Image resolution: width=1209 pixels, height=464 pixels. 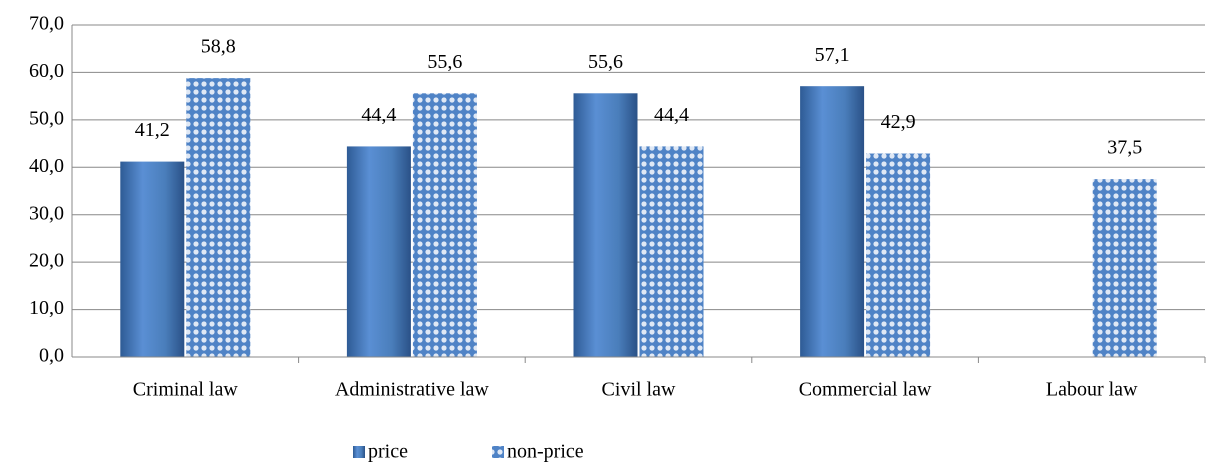 What do you see at coordinates (46, 166) in the screenshot?
I see `y-tick-label: 40,0` at bounding box center [46, 166].